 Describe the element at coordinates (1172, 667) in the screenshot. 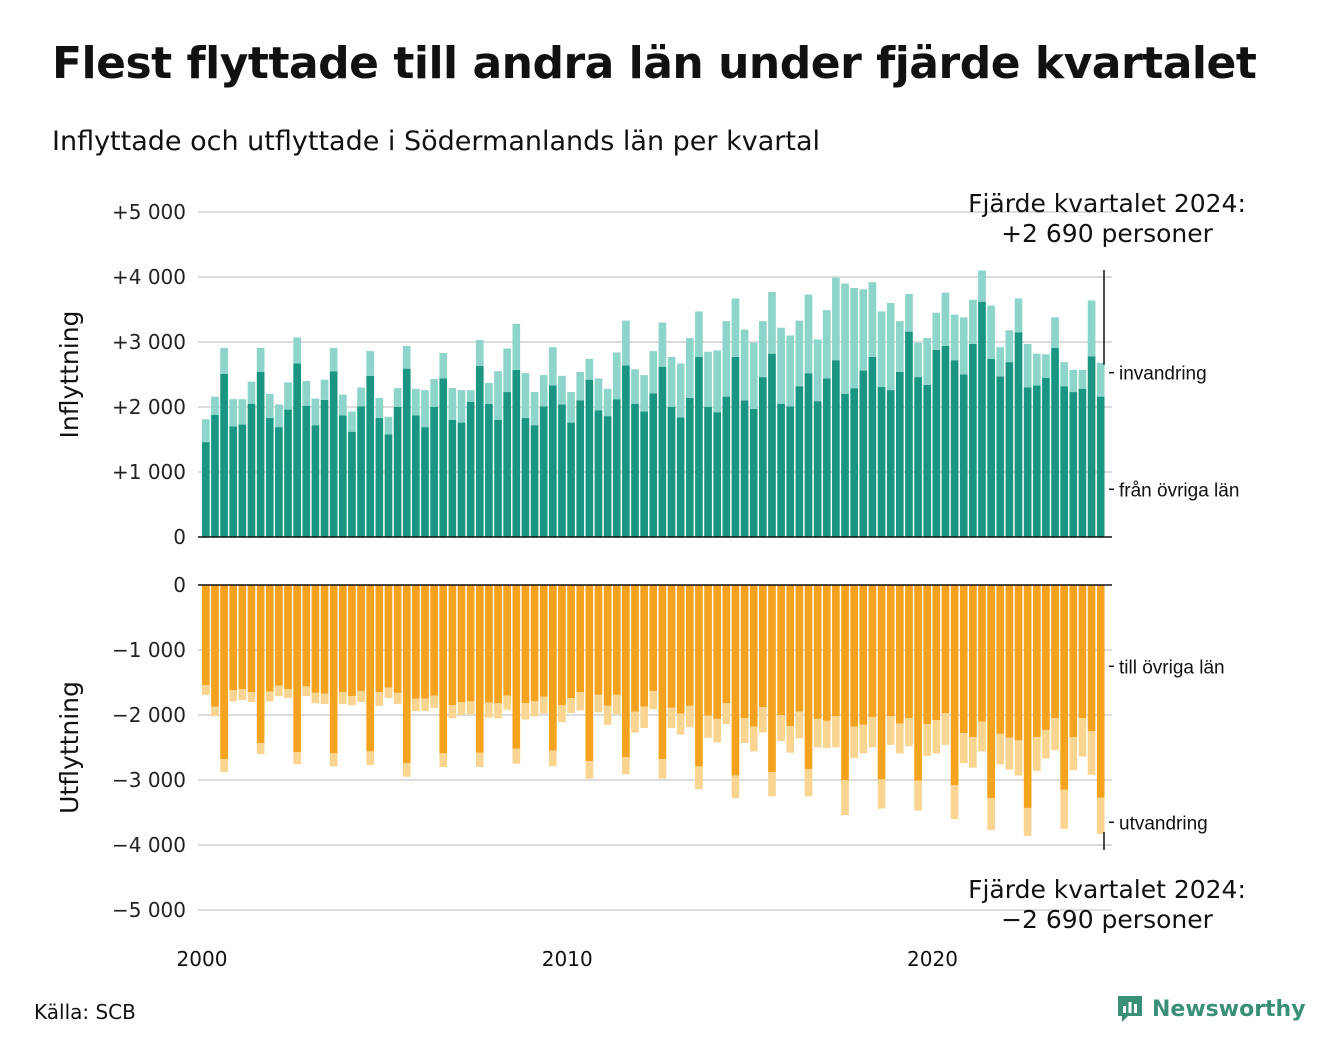

I see `series-label: till övriga län` at that location.